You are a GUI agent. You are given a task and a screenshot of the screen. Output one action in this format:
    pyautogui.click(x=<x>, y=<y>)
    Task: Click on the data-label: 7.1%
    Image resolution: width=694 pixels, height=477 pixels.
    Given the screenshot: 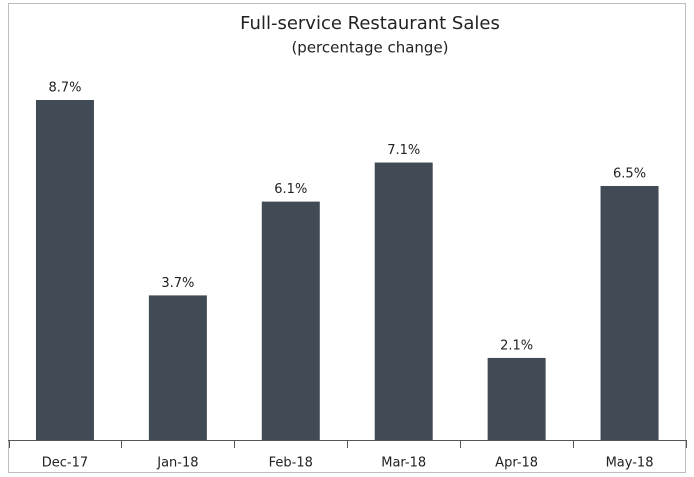 What is the action you would take?
    pyautogui.click(x=403, y=150)
    